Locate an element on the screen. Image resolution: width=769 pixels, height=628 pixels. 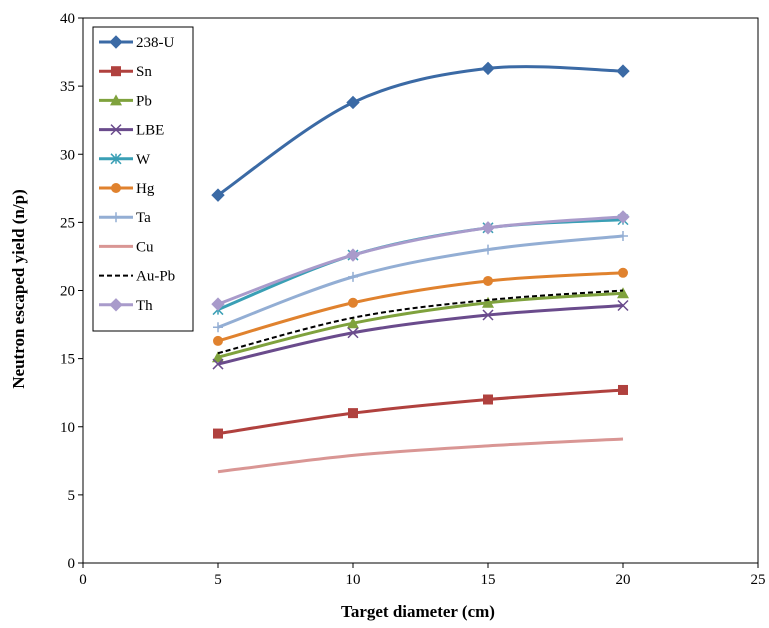
y-tick-label: 25 is located at coordinates (67, 223).